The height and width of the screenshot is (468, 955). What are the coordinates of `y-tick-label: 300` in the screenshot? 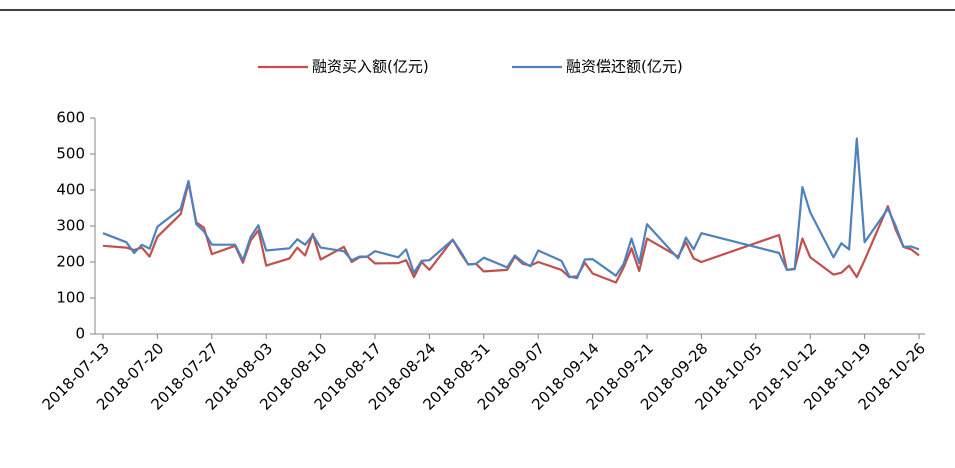 It's located at (70, 226).